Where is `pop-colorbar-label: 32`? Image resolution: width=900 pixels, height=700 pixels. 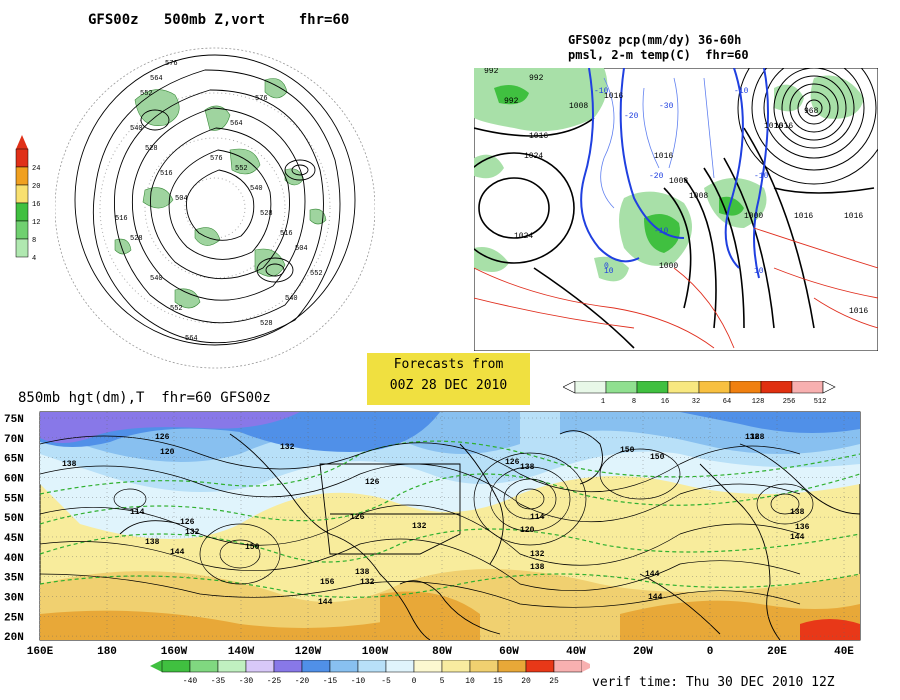
pop-colorbar-label: 32 is located at coordinates (696, 401).